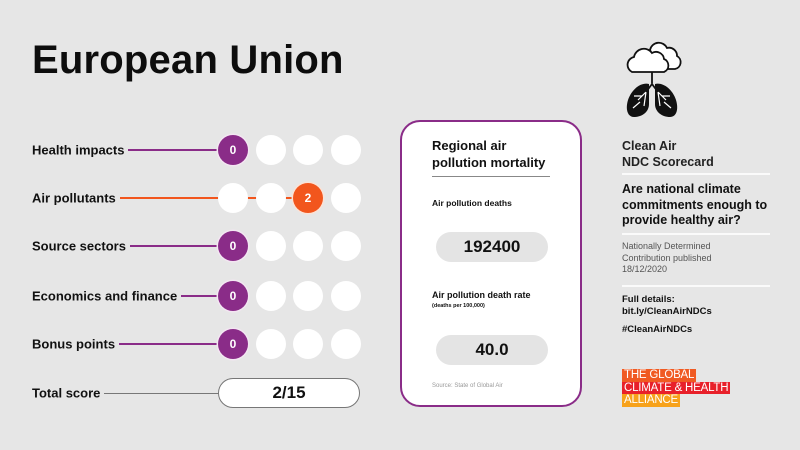 The image size is (800, 450). What do you see at coordinates (659, 375) in the screenshot?
I see `logo-line1: THE GLOBAL` at bounding box center [659, 375].